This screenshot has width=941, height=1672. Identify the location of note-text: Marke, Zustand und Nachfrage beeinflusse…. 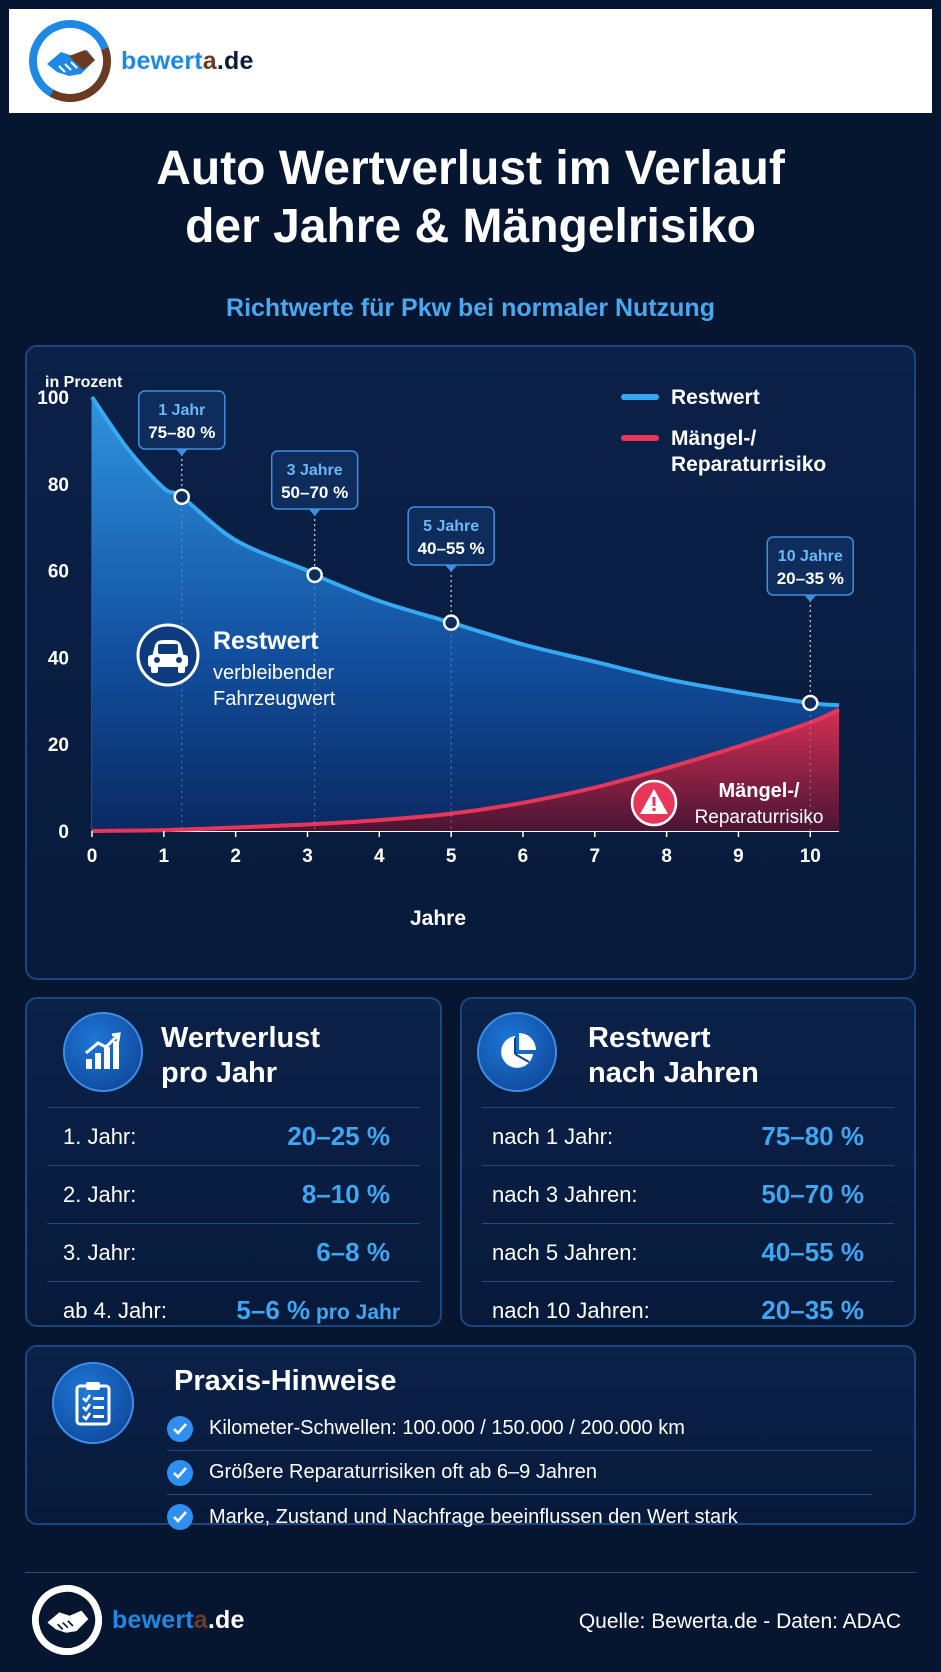
(473, 1516).